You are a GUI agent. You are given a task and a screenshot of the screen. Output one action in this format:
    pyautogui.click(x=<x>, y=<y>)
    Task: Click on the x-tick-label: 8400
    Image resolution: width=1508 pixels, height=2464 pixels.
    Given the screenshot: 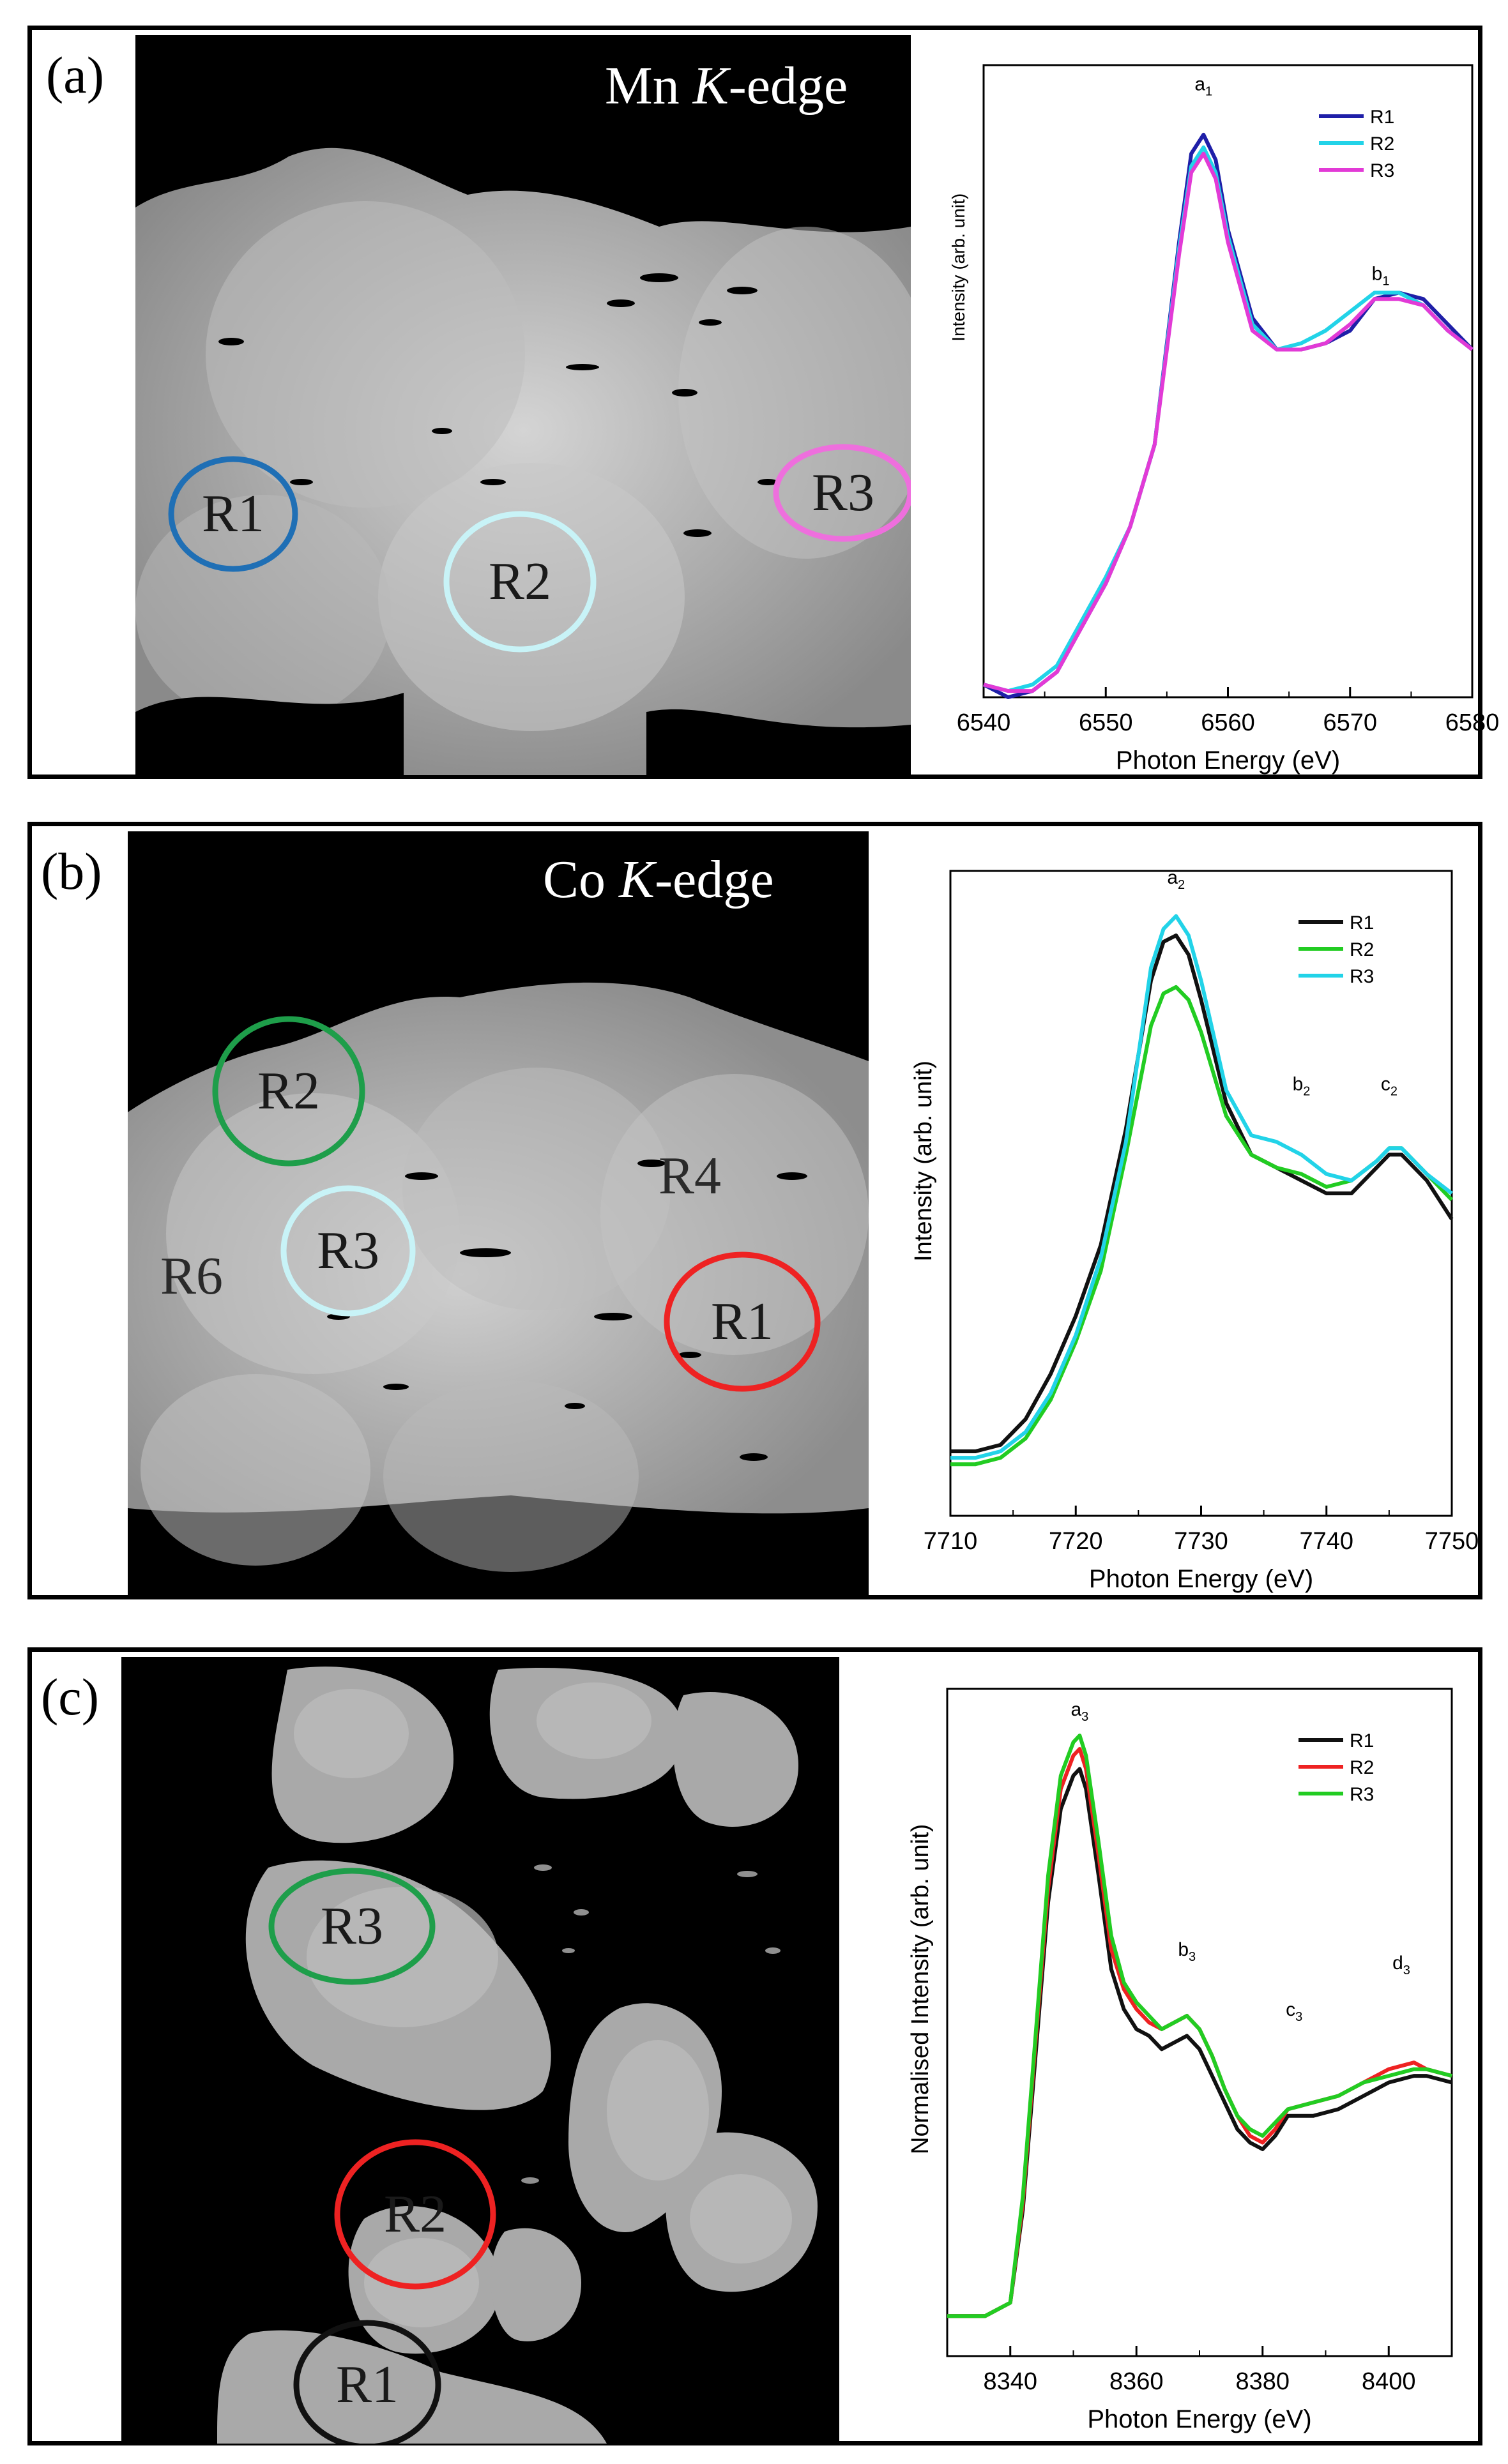 What is the action you would take?
    pyautogui.click(x=1389, y=2381)
    